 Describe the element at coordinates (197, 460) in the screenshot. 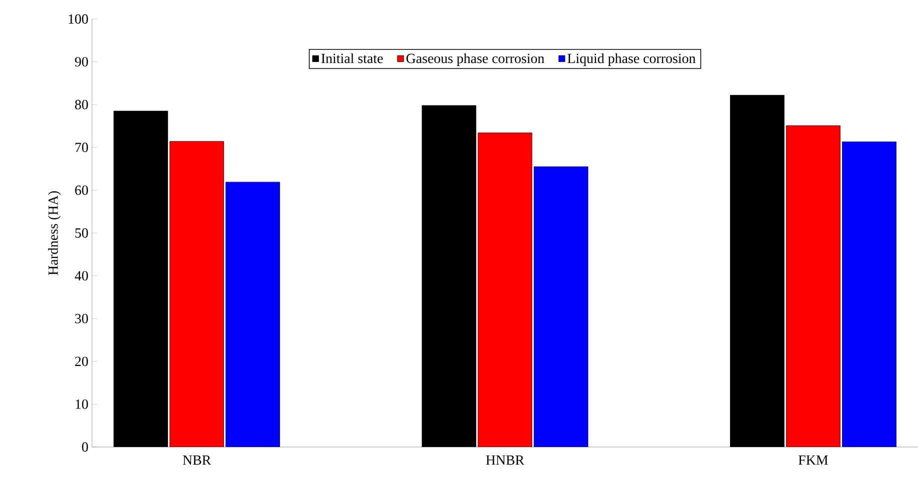

I see `x-tick-label: NBR` at that location.